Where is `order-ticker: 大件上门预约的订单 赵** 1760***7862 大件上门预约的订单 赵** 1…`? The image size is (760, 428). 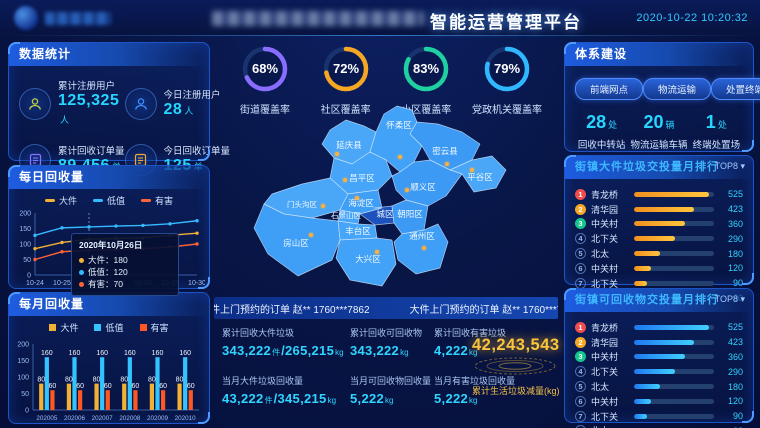
order-ticker: 大件上门预约的订单 赵** 1760***7862 大件上门预约的订单 赵** 1… is located at coordinates (386, 308).